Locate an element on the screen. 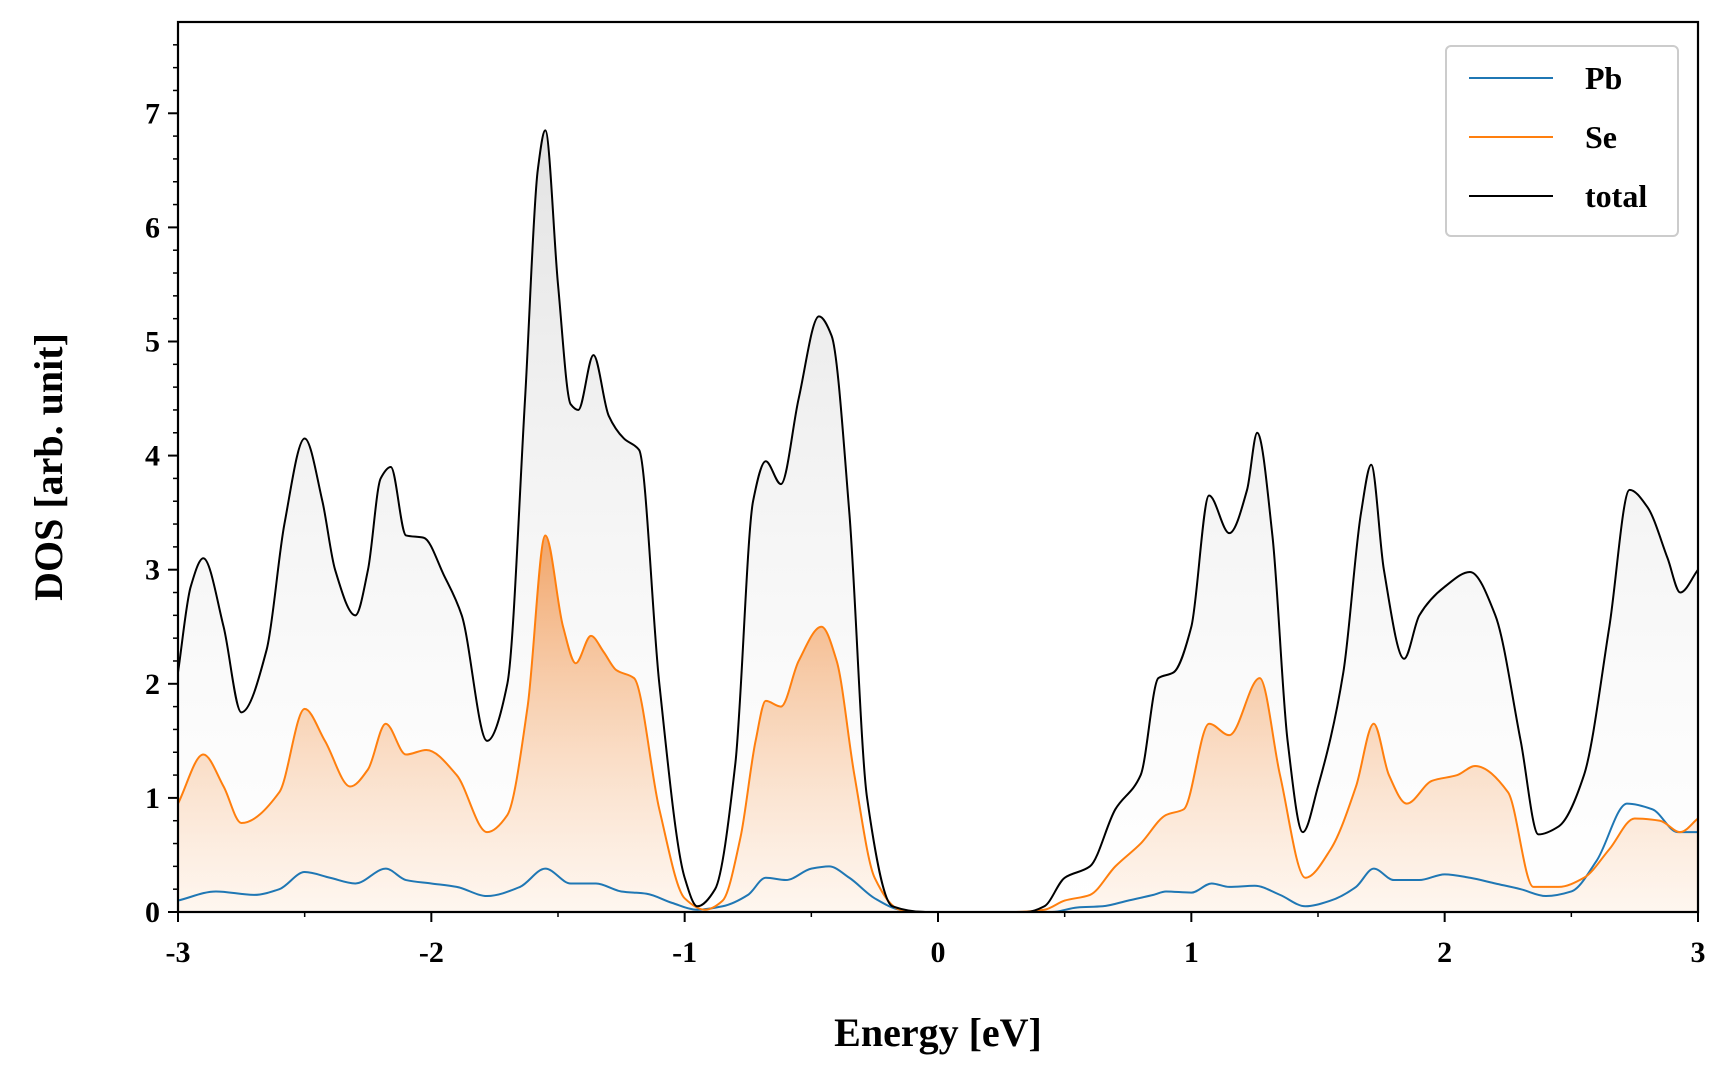 This screenshot has height=1080, width=1728. x-tick-label: 1 is located at coordinates (1191, 952).